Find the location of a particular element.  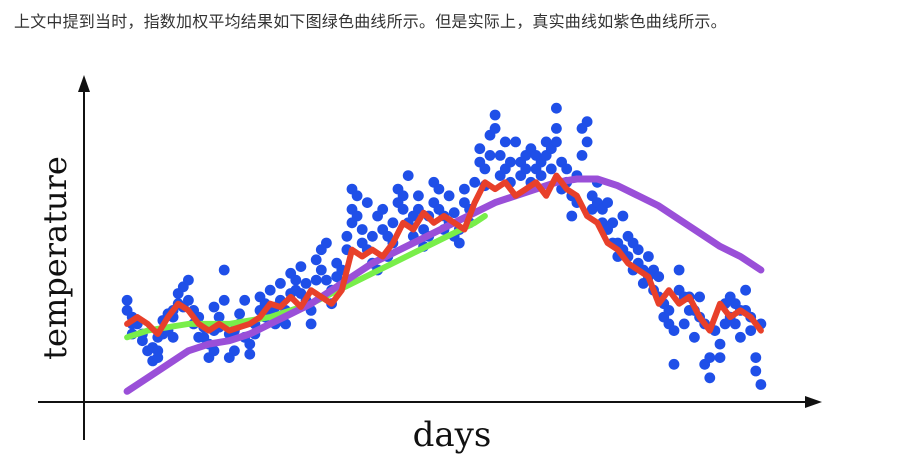

x-axis-label: days is located at coordinates (452, 435).